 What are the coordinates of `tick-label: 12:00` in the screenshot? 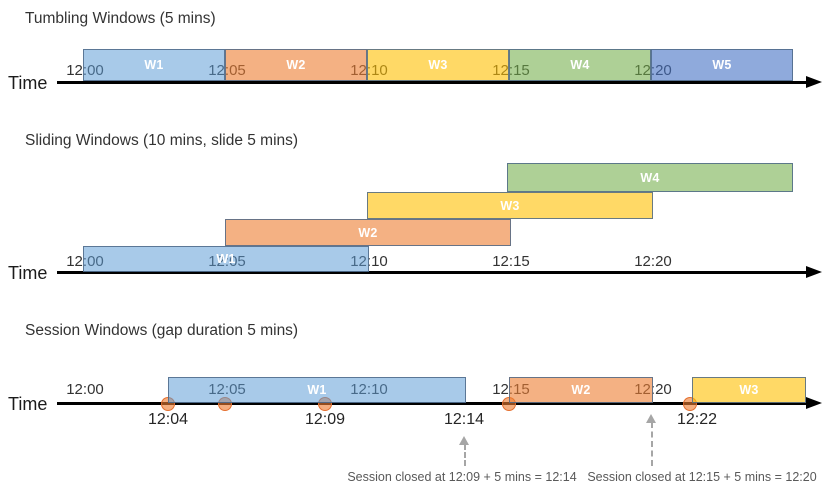 It's located at (85, 389).